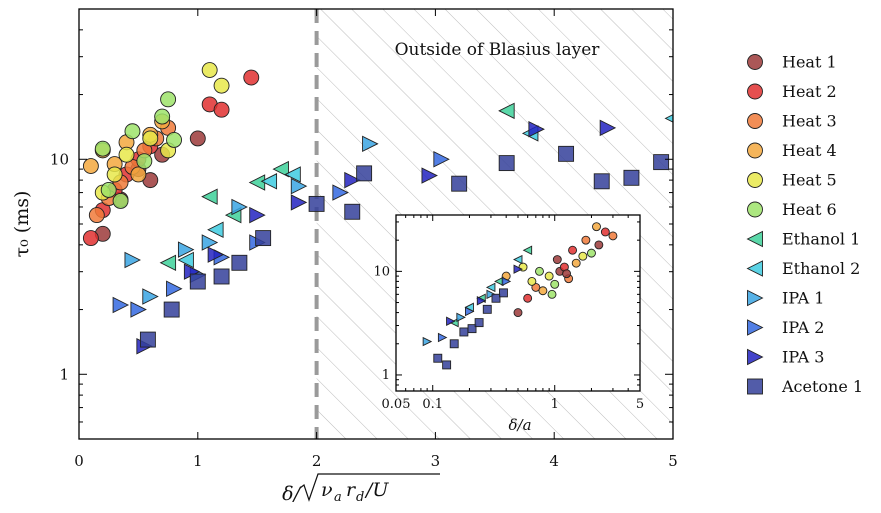 The height and width of the screenshot is (513, 881). I want to click on legend-label: Acetone 1, so click(822, 386).